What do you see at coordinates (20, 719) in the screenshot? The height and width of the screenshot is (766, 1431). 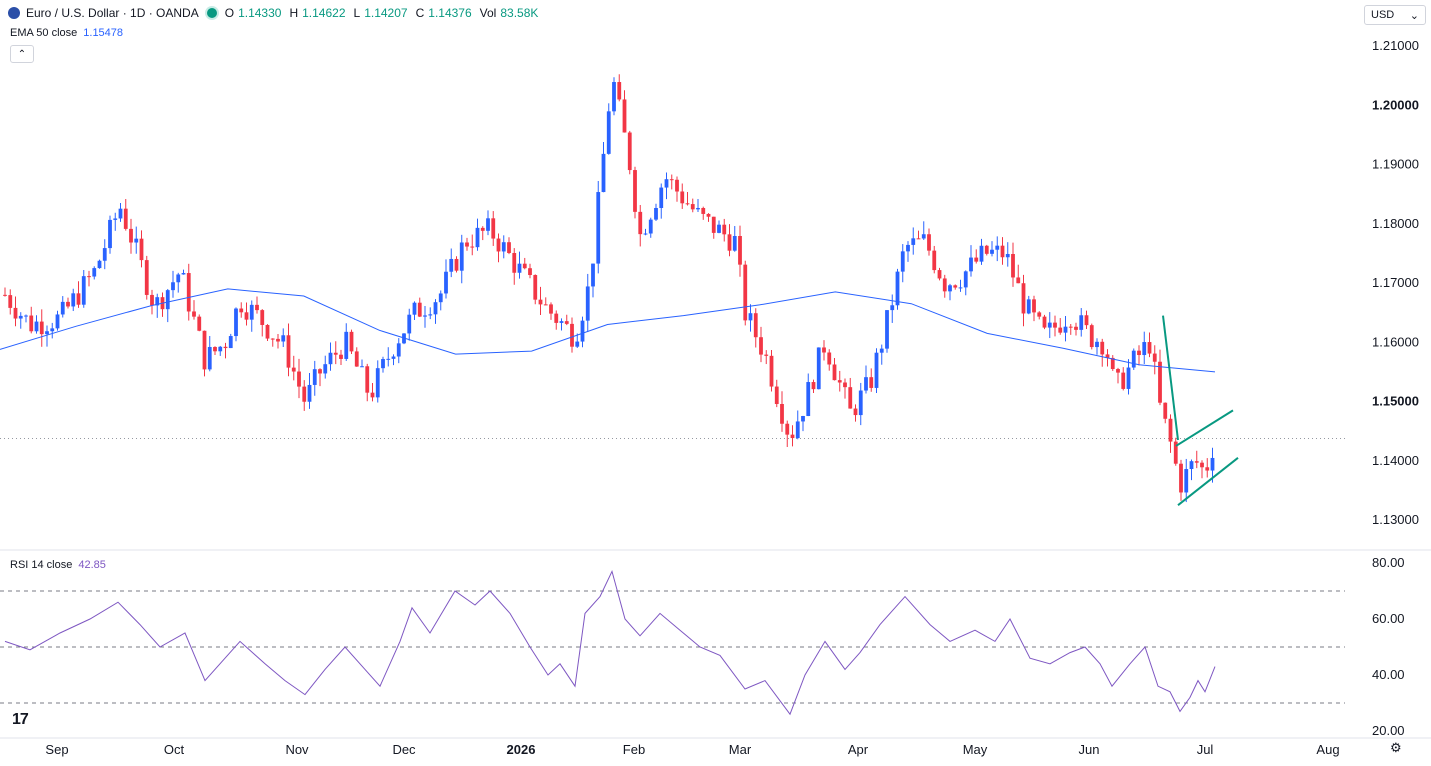 I see `tradingview-logo-icon: 17` at bounding box center [20, 719].